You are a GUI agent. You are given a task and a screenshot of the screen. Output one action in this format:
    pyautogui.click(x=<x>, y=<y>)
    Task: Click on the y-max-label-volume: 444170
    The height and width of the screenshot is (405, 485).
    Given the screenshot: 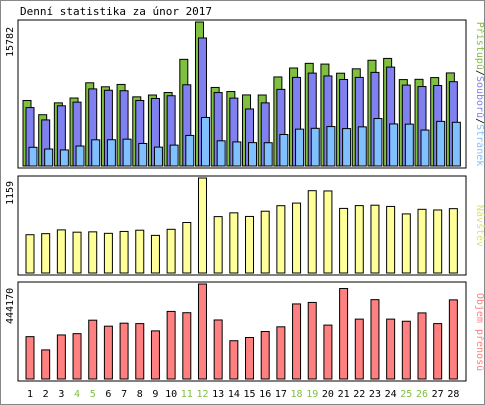 What is the action you would take?
    pyautogui.click(x=10, y=306)
    